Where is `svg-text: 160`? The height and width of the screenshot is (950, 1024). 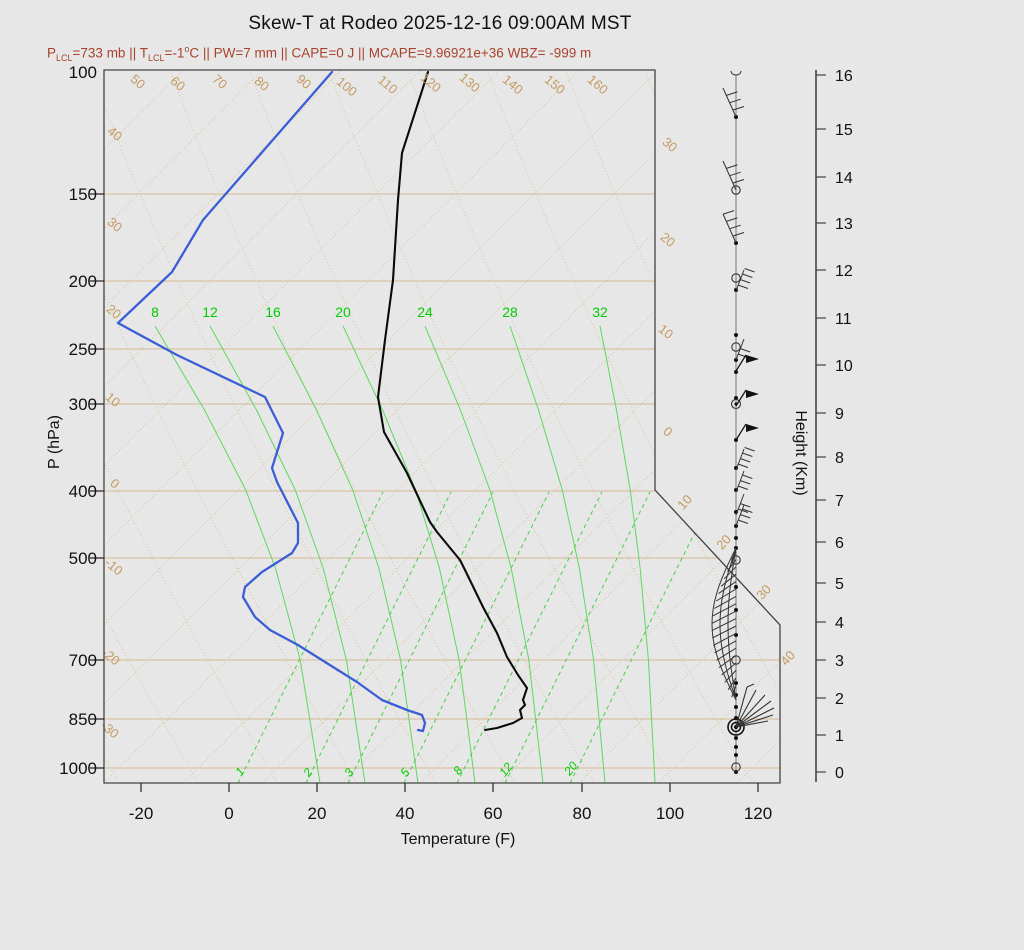
svg-text: 160 is located at coordinates (598, 84).